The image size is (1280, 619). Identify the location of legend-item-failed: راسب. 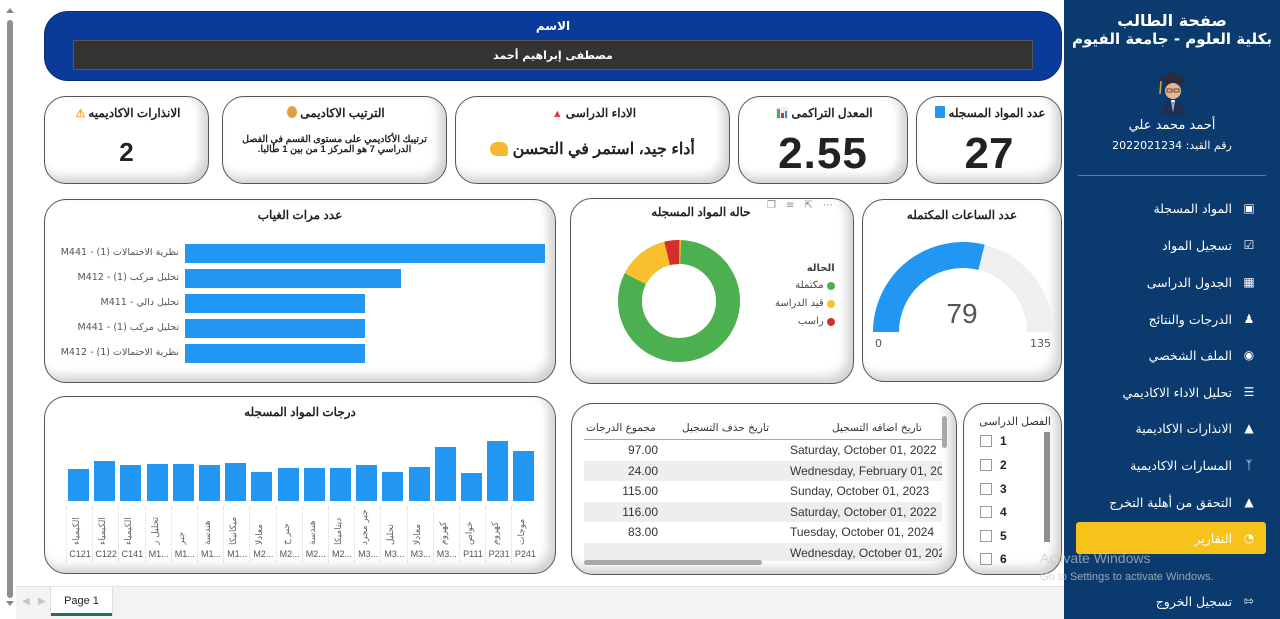
(805, 321).